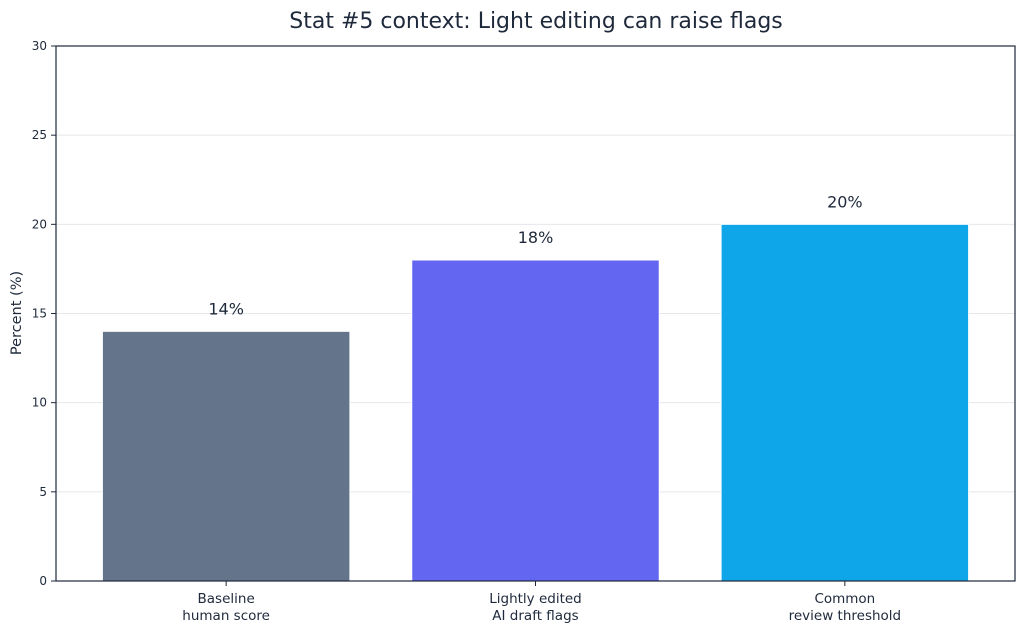 The image size is (1024, 632). What do you see at coordinates (226, 308) in the screenshot?
I see `bar-value-label: 14%` at bounding box center [226, 308].